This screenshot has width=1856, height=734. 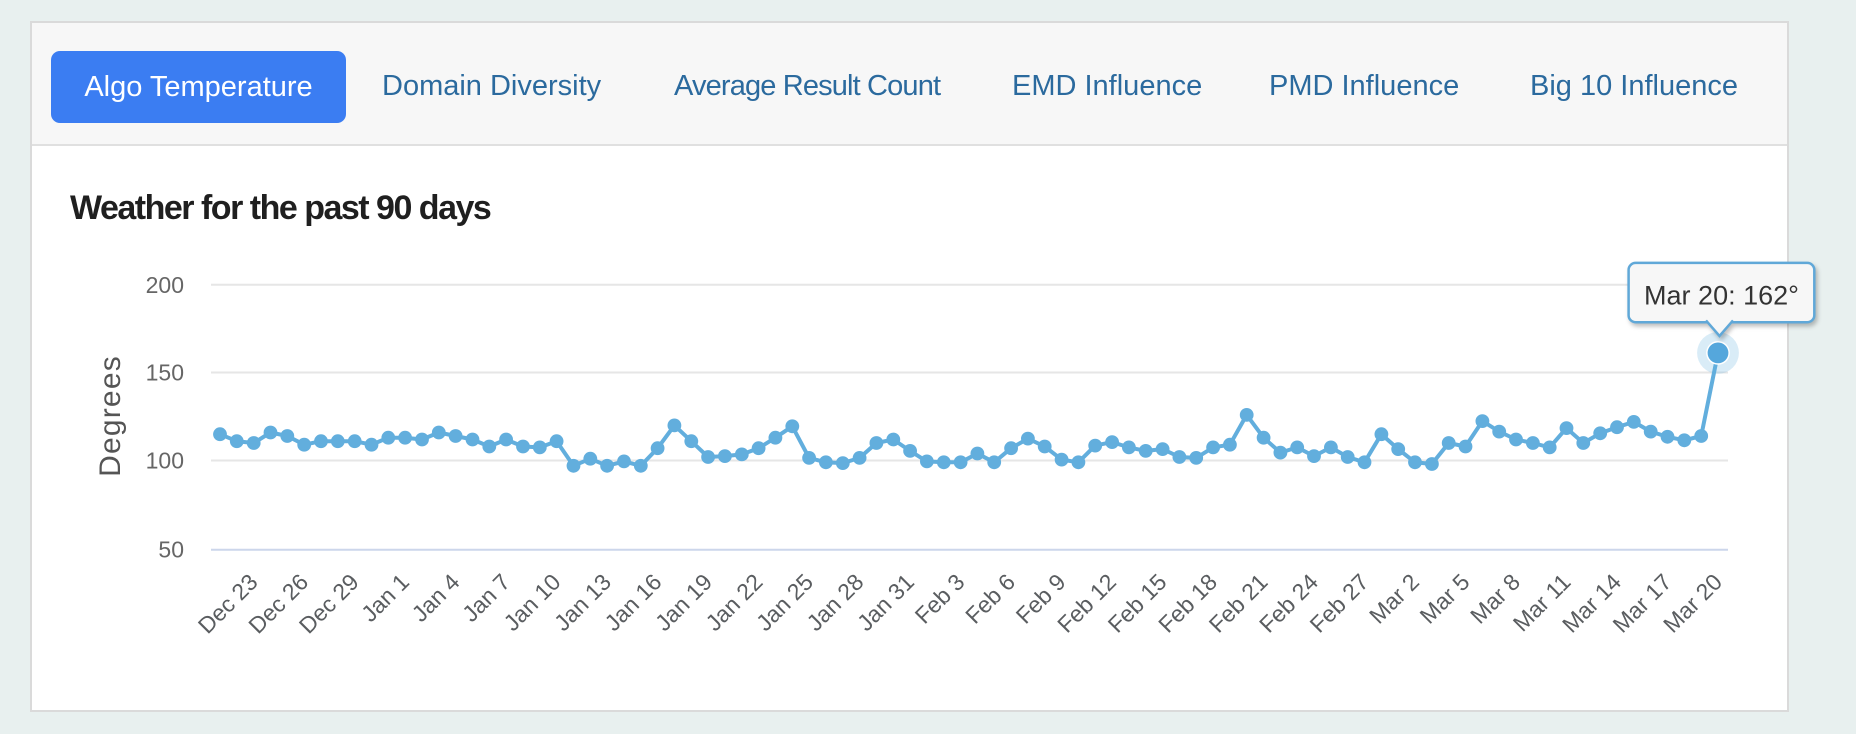 What do you see at coordinates (990, 599) in the screenshot?
I see `svg-text: Feb 6` at bounding box center [990, 599].